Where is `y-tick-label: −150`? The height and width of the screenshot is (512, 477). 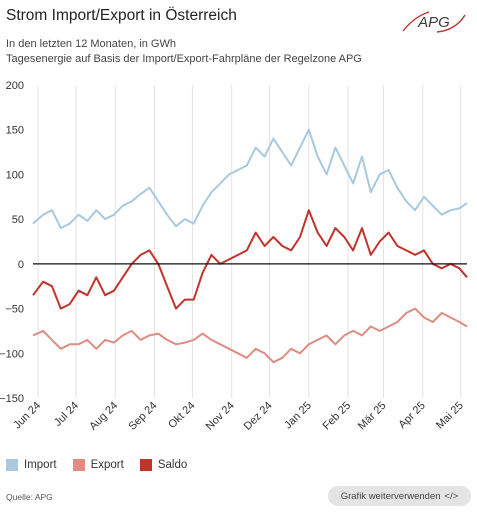 y-tick-label: −150 is located at coordinates (12, 399).